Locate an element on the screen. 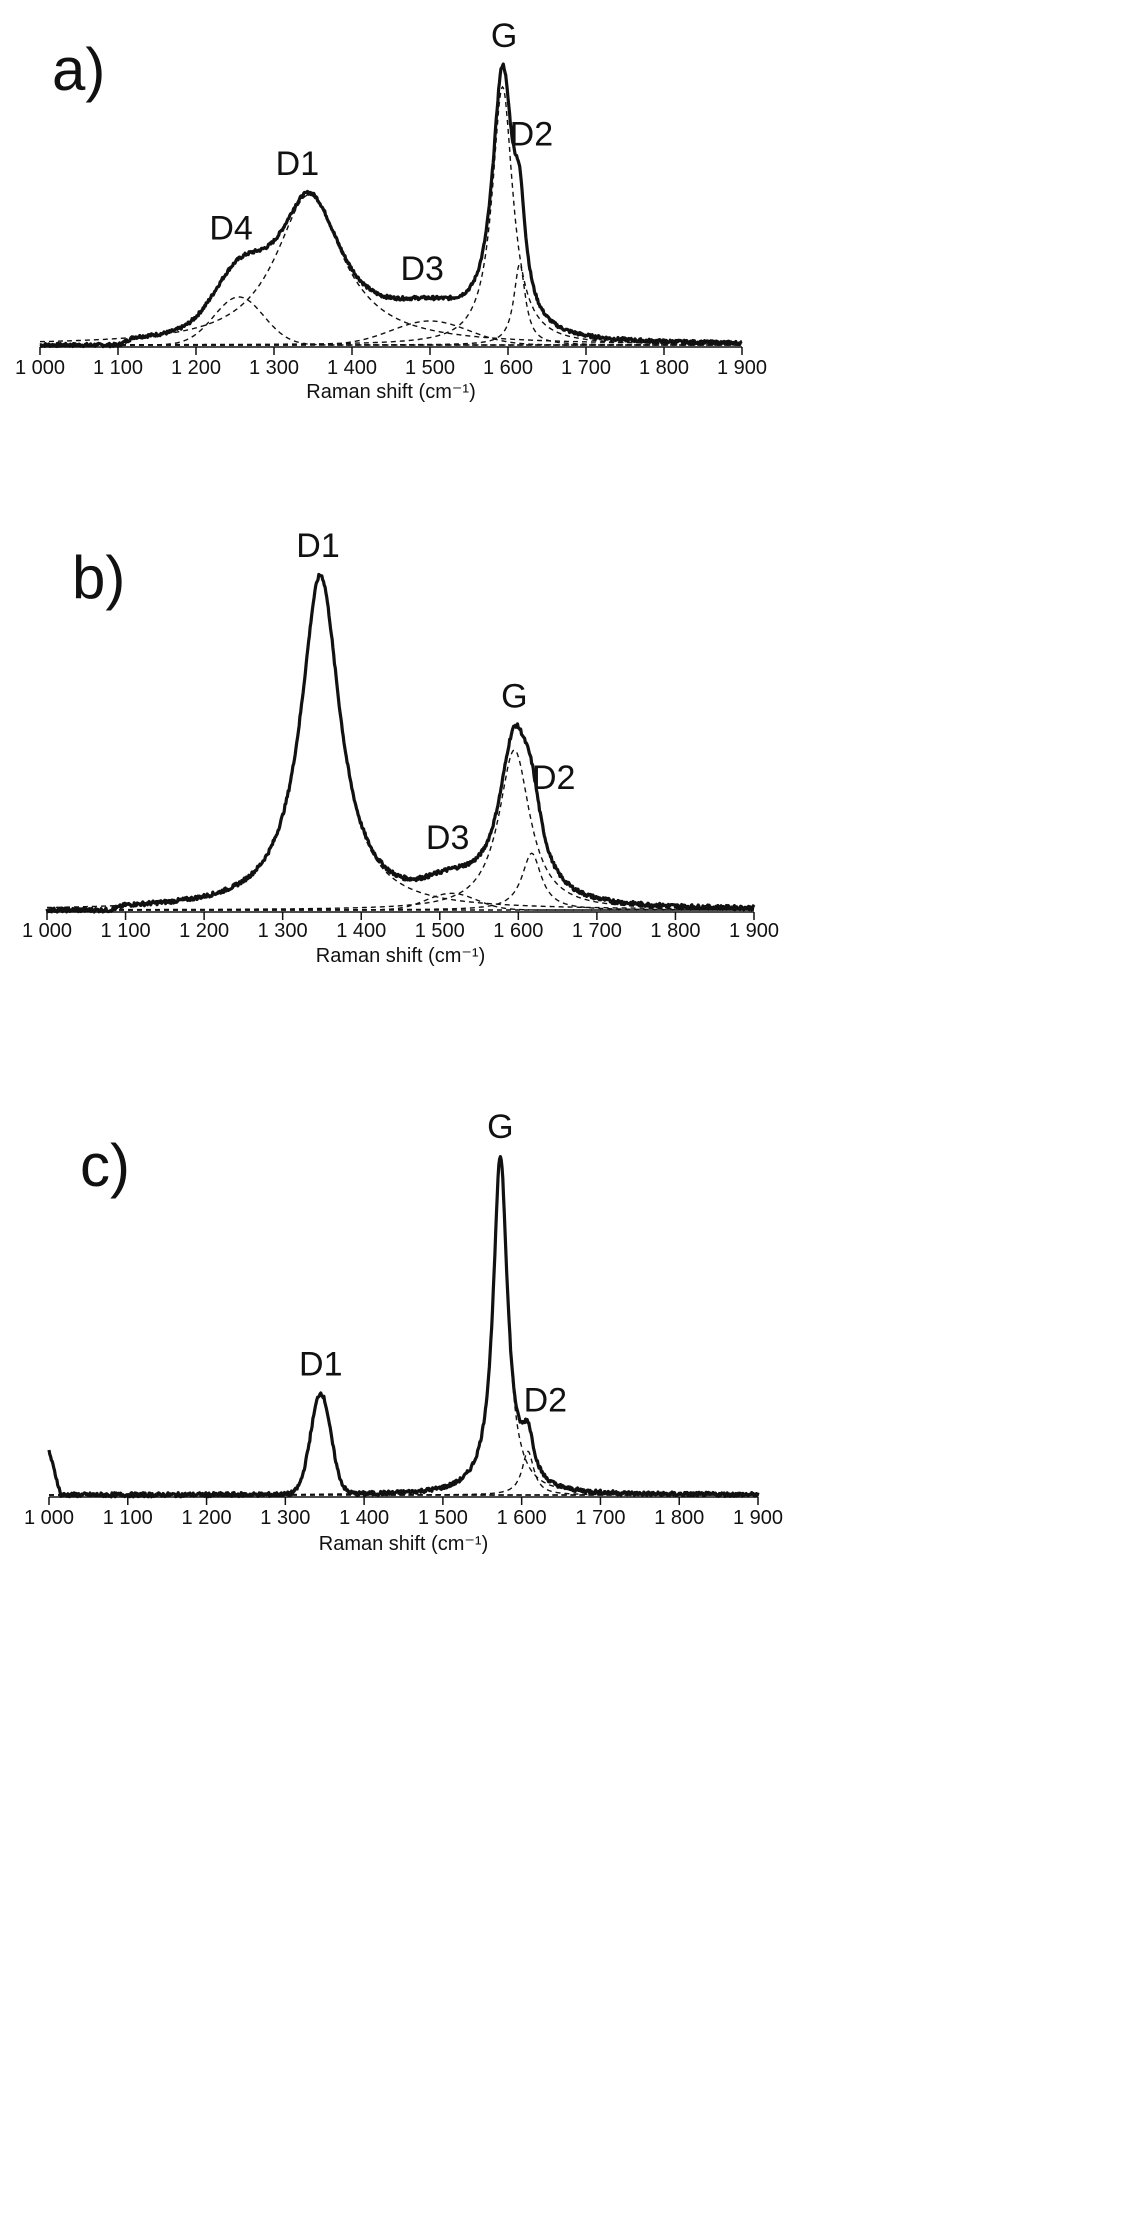  panel-label: a) is located at coordinates (78, 69).